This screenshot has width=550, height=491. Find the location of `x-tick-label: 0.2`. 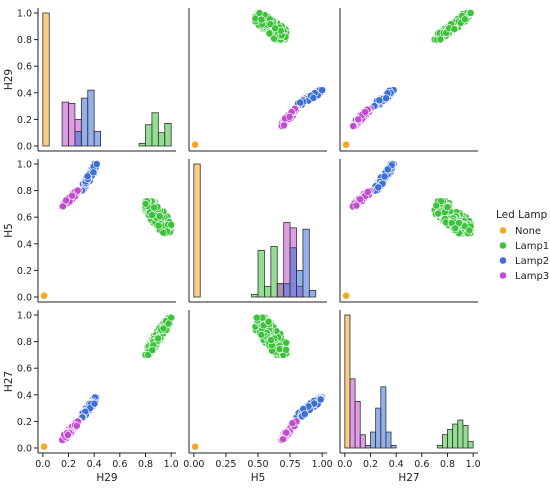

x-tick-label: 0.2 is located at coordinates (370, 464).